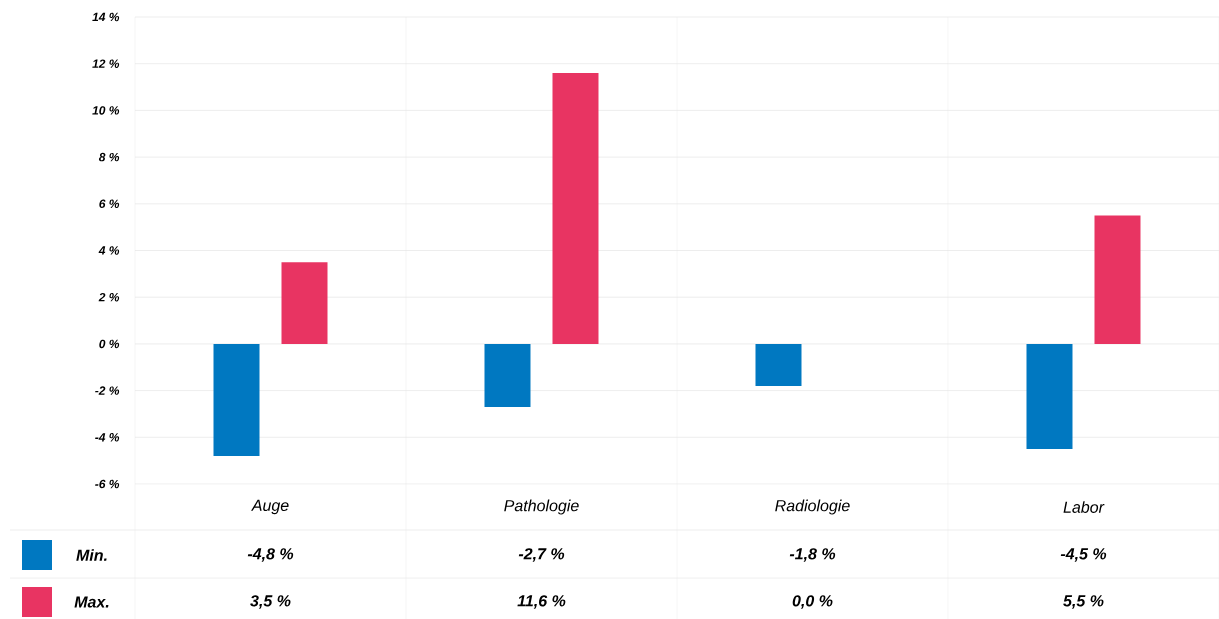 This screenshot has width=1219, height=619. What do you see at coordinates (1084, 507) in the screenshot?
I see `x-tick-label: Labor` at bounding box center [1084, 507].